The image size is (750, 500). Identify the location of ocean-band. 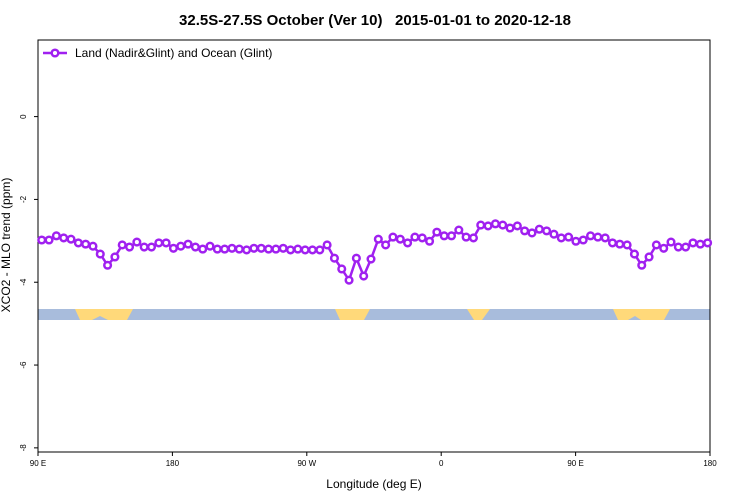
(374, 314).